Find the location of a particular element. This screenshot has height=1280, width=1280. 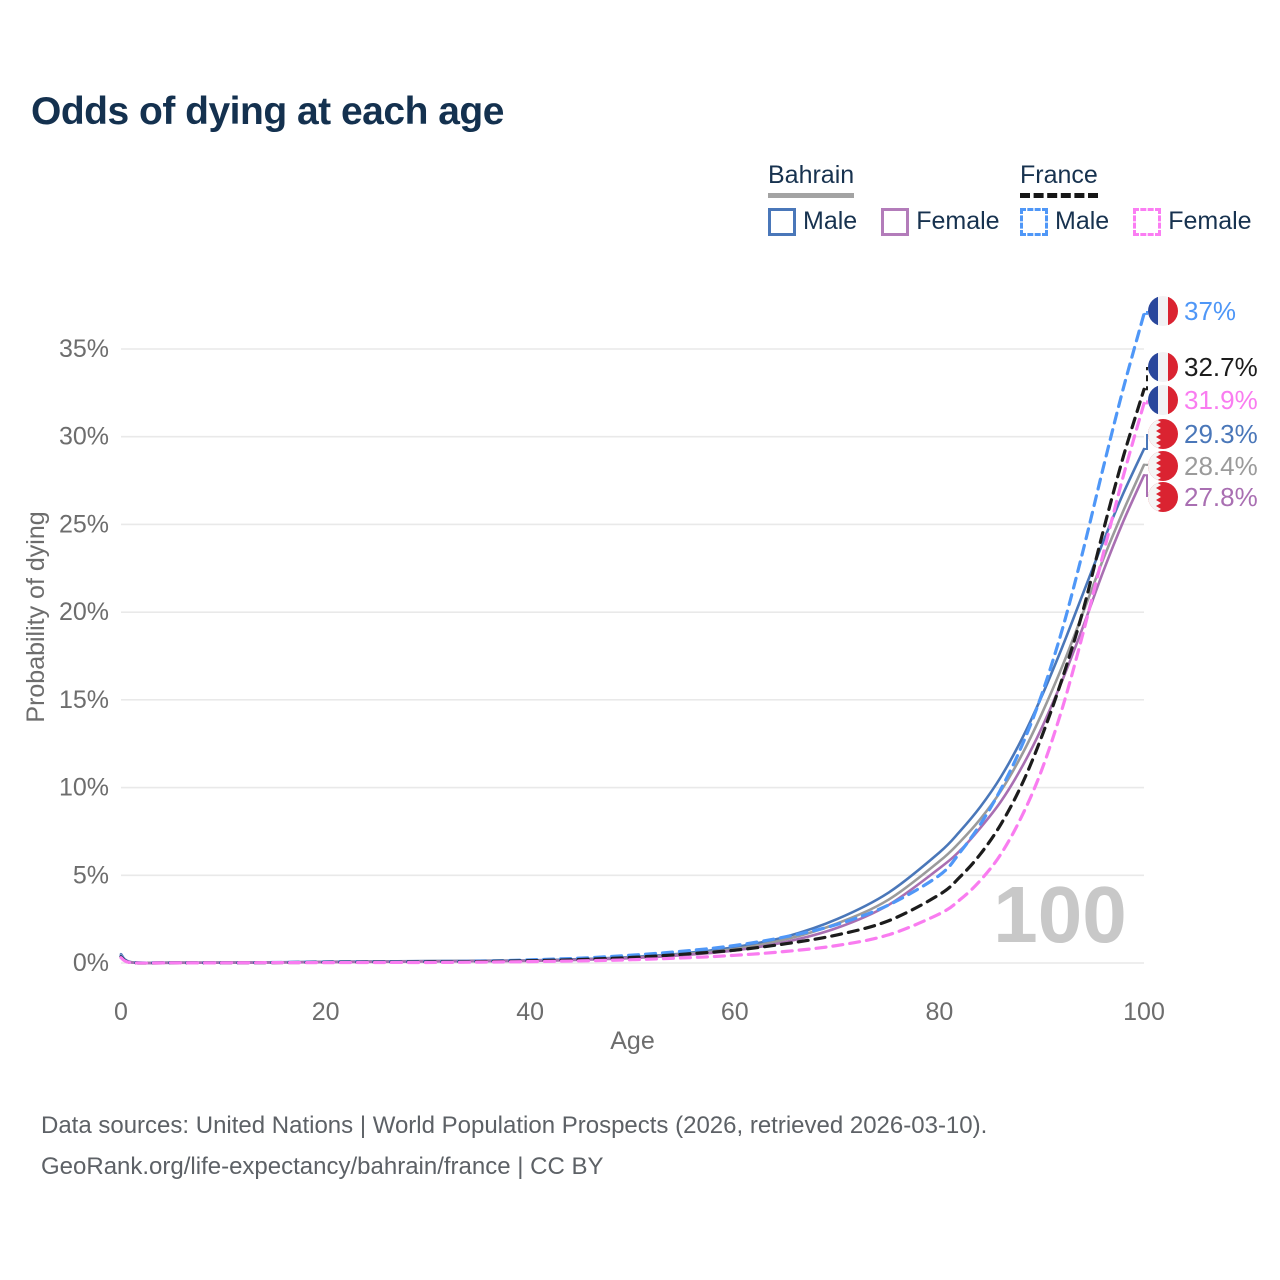

y-tick-label: 25% is located at coordinates (84, 524).